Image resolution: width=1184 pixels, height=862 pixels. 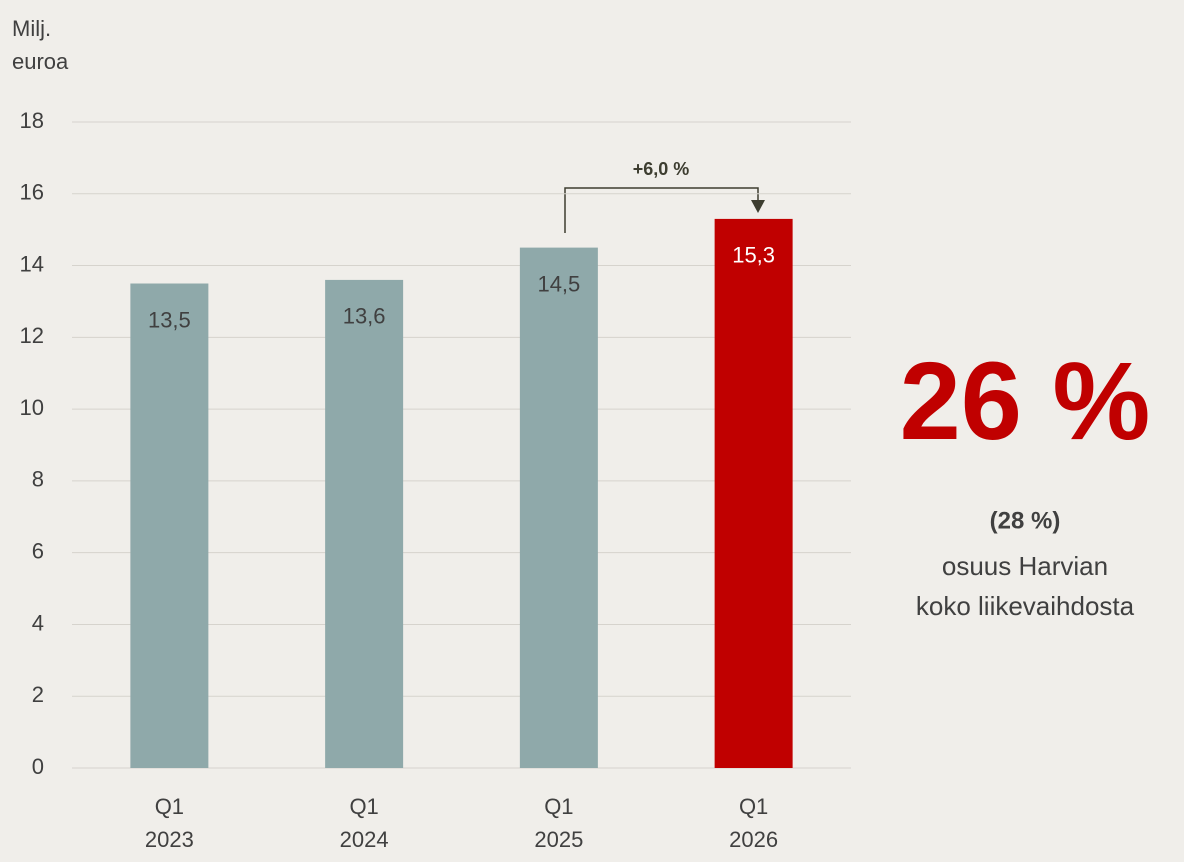 I want to click on x-tick-label: Q1 2024, so click(x=364, y=823).